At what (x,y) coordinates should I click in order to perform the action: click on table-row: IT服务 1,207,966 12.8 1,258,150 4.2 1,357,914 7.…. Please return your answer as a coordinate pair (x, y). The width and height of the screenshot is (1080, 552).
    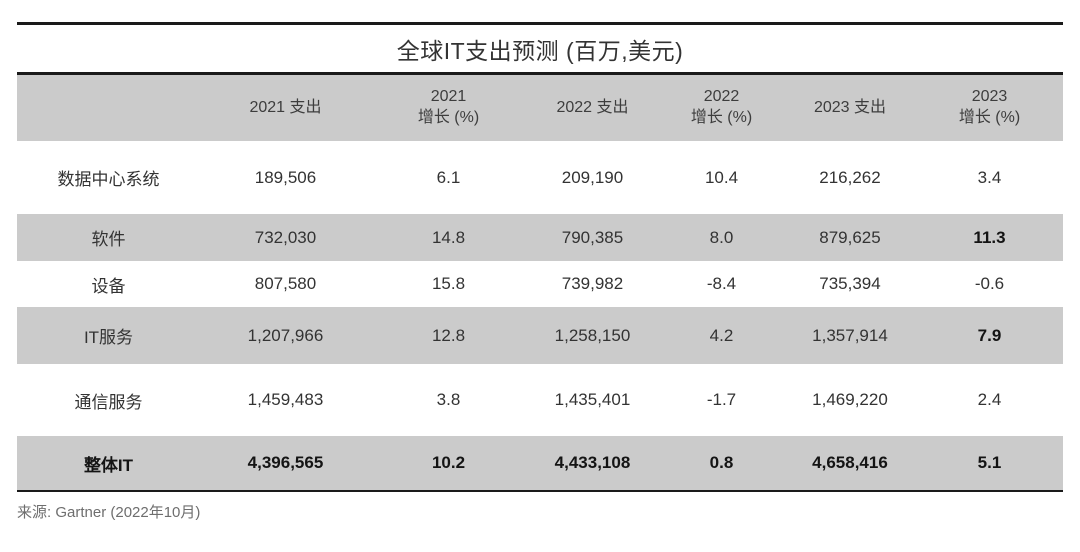
    Looking at the image, I should click on (540, 335).